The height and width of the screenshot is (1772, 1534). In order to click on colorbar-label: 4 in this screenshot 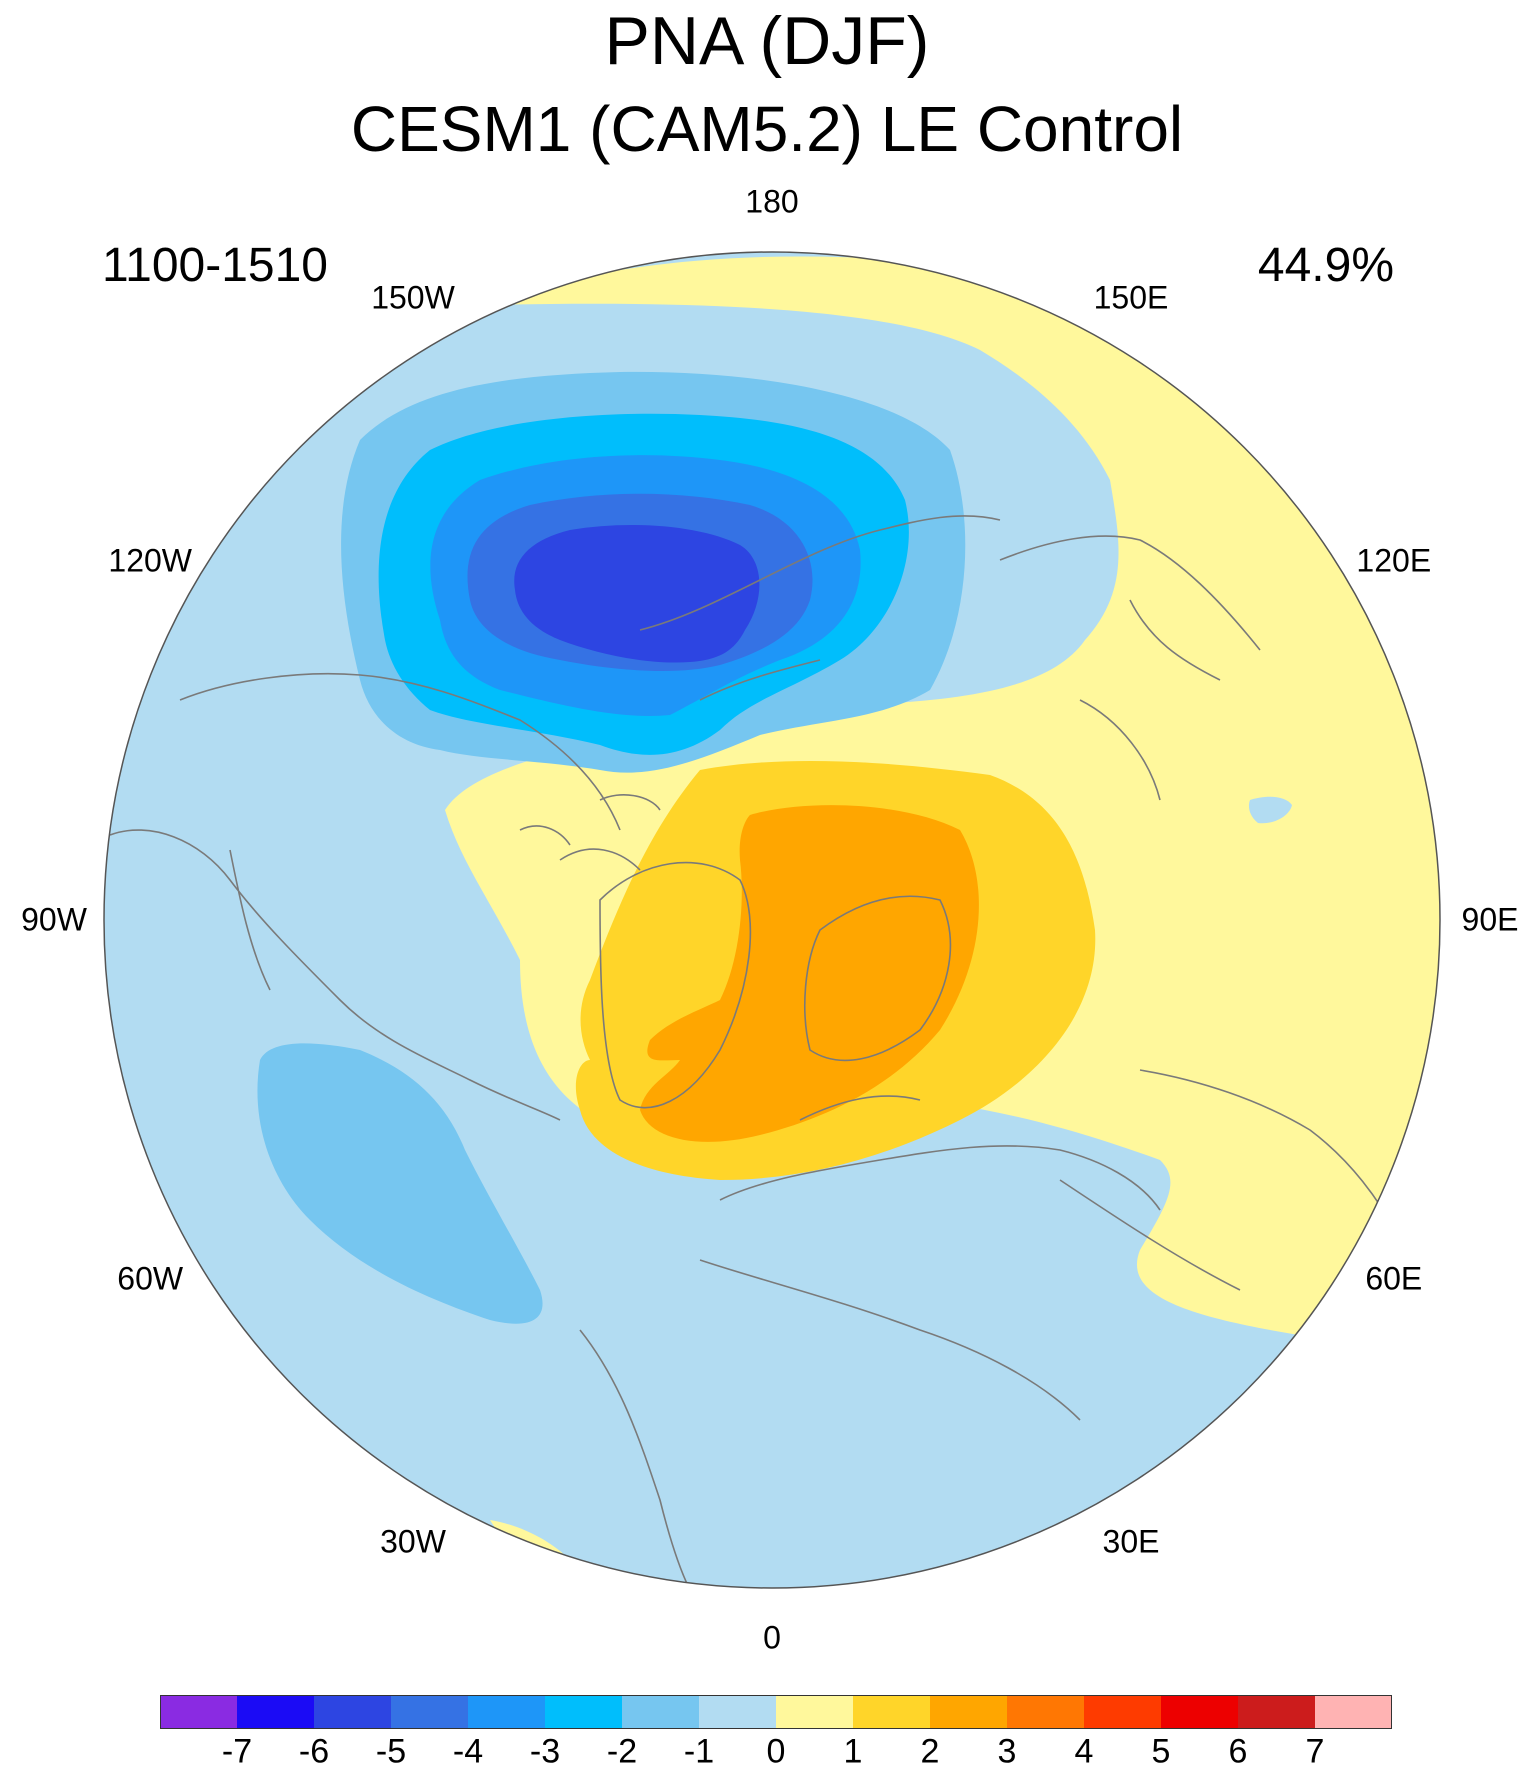, I will do `click(1084, 1751)`.